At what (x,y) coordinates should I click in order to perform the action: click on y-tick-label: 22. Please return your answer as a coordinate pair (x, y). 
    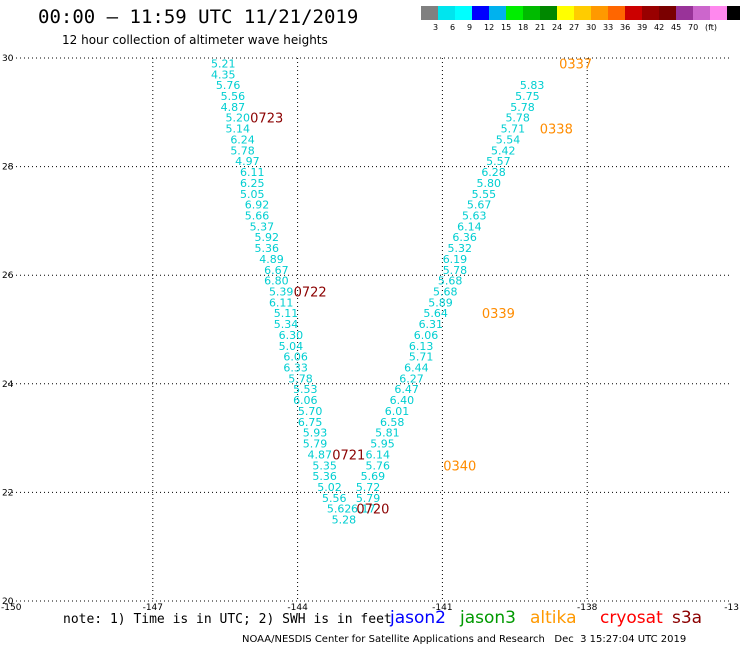
    Looking at the image, I should click on (7, 493).